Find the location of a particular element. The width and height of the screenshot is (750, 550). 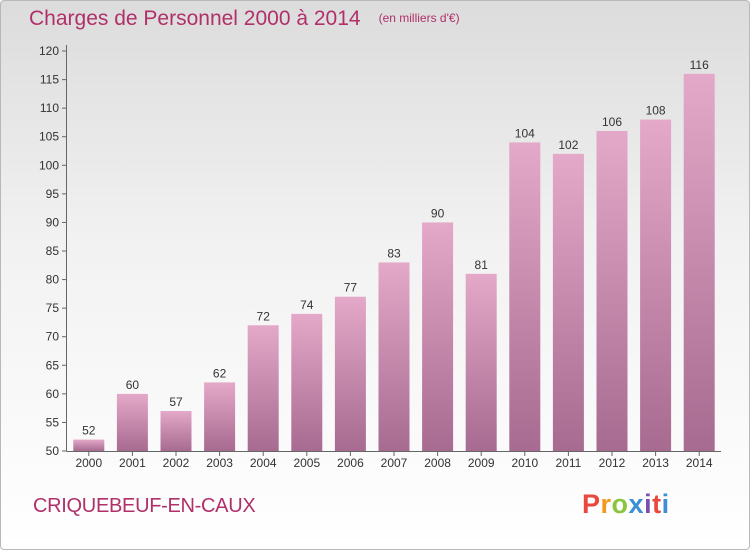

logo-letter: x is located at coordinates (636, 504).